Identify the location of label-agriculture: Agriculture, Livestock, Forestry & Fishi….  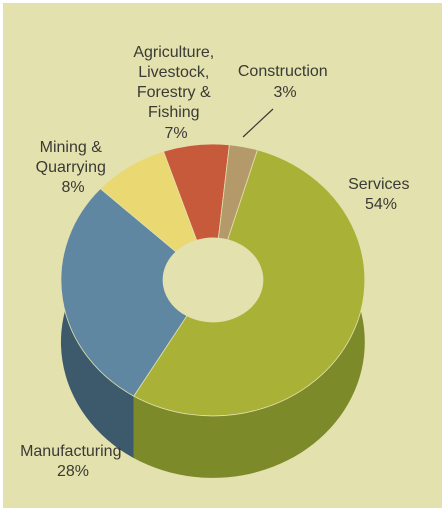
(175, 93).